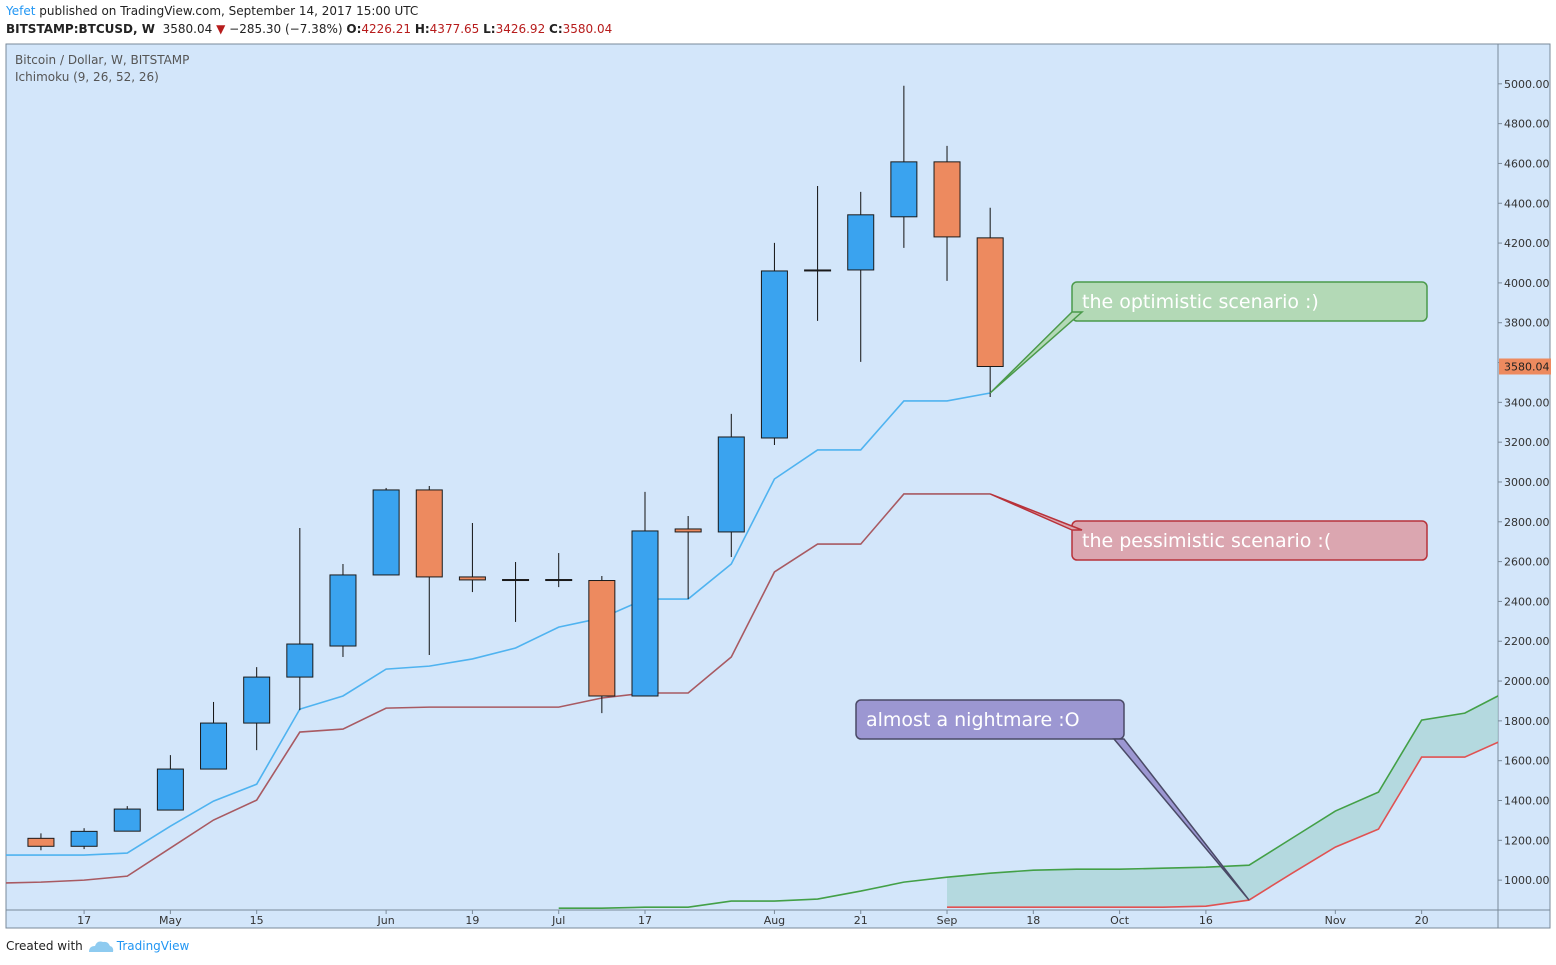 The width and height of the screenshot is (1556, 965). I want to click on last-price-label: 3580.04, so click(1527, 367).